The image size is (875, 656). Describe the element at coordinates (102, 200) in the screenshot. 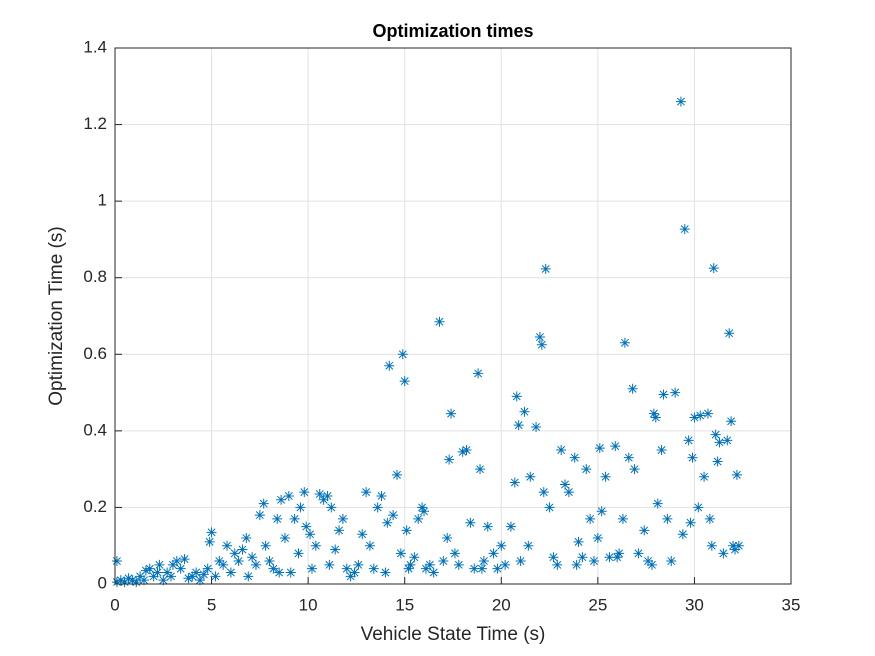

I see `y-tick-label: 1` at that location.